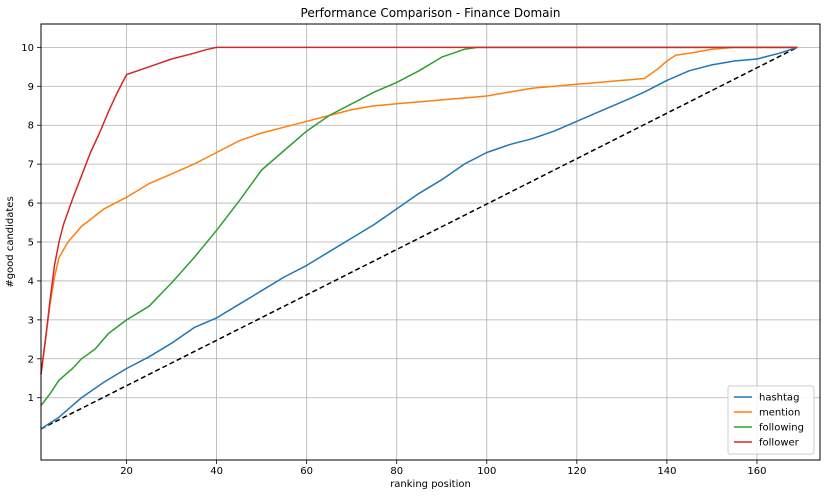 The height and width of the screenshot is (496, 832). I want to click on x-tick-label: 160, so click(756, 471).